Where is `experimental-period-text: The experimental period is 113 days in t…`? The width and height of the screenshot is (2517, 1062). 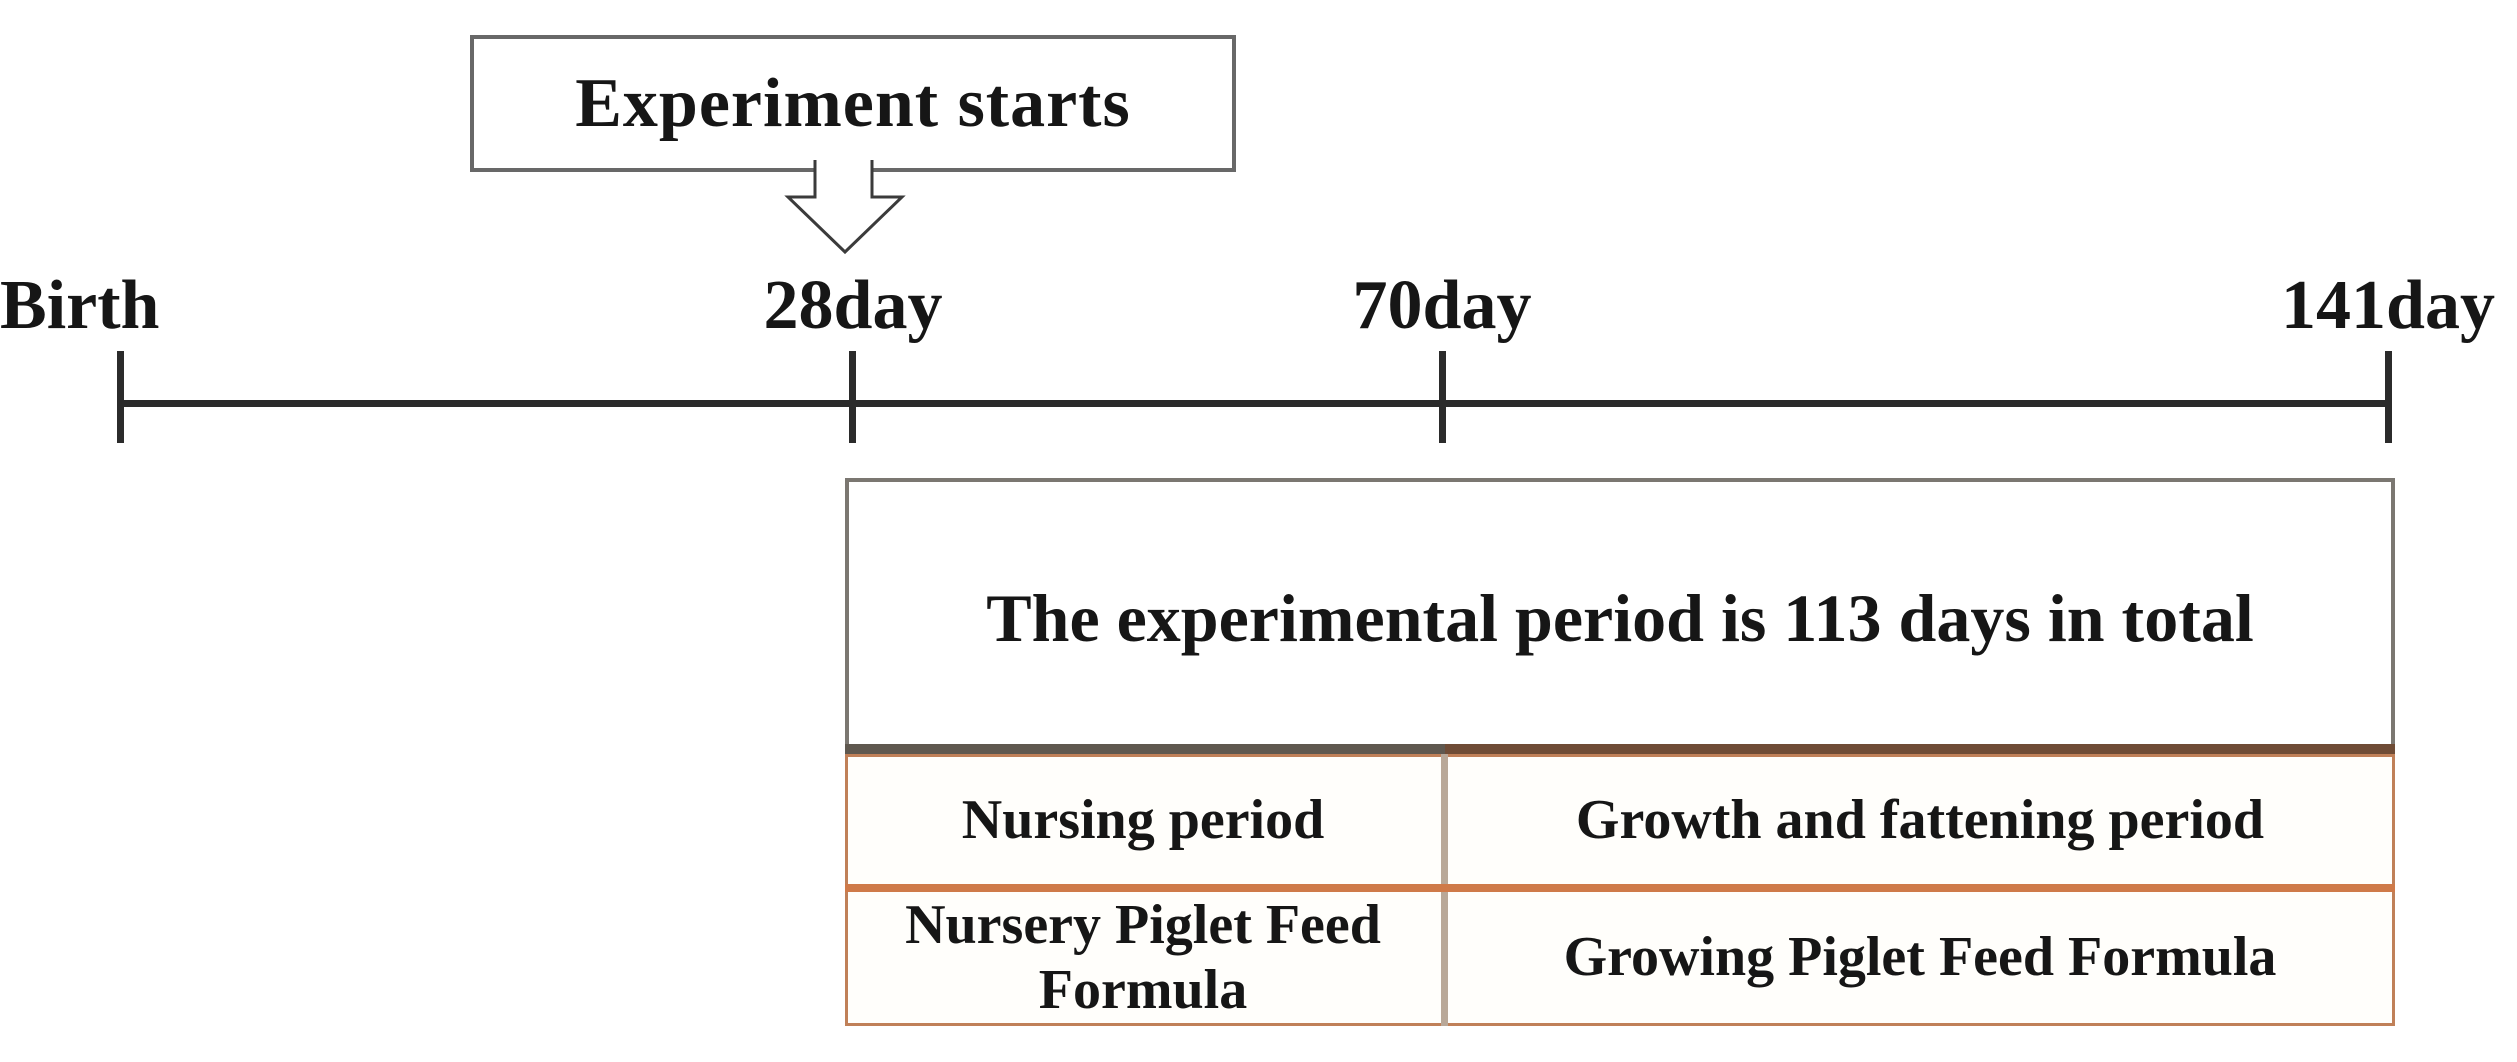 experimental-period-text: The experimental period is 113 days in t… is located at coordinates (1620, 618).